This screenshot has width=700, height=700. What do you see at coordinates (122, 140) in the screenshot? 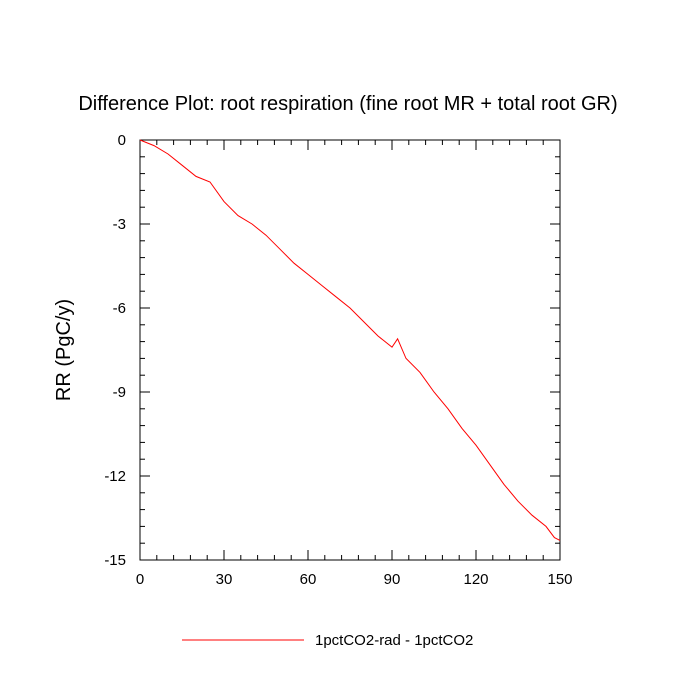
I see `y-tick-label: 0` at bounding box center [122, 140].